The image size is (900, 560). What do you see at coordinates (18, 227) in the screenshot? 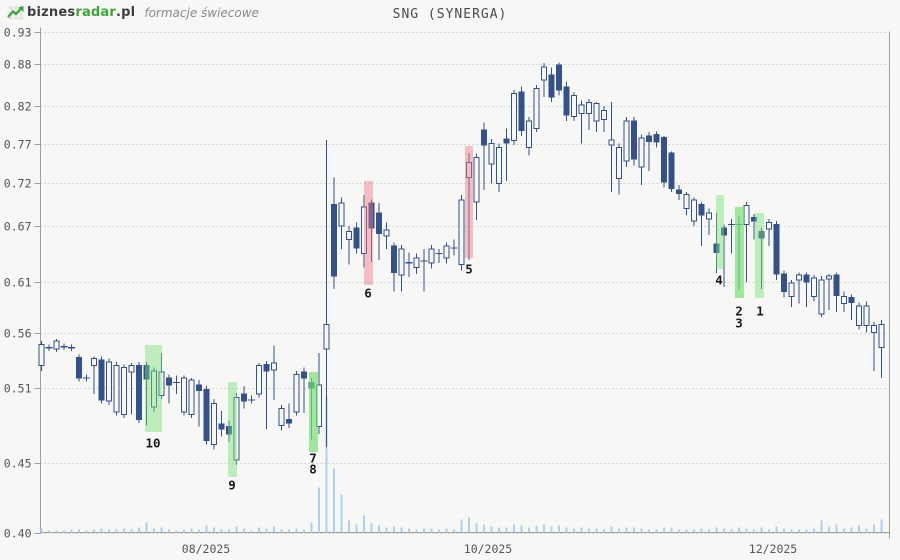
I see `y-tick-label: 0.67` at bounding box center [18, 227].